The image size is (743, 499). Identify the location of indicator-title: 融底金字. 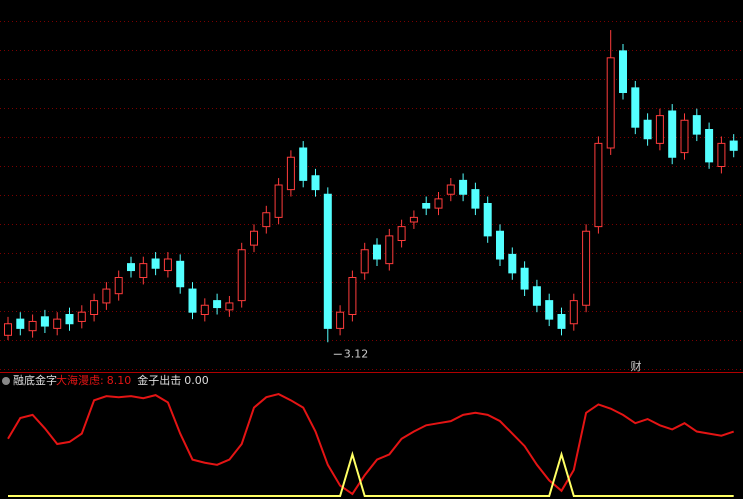
(35, 380).